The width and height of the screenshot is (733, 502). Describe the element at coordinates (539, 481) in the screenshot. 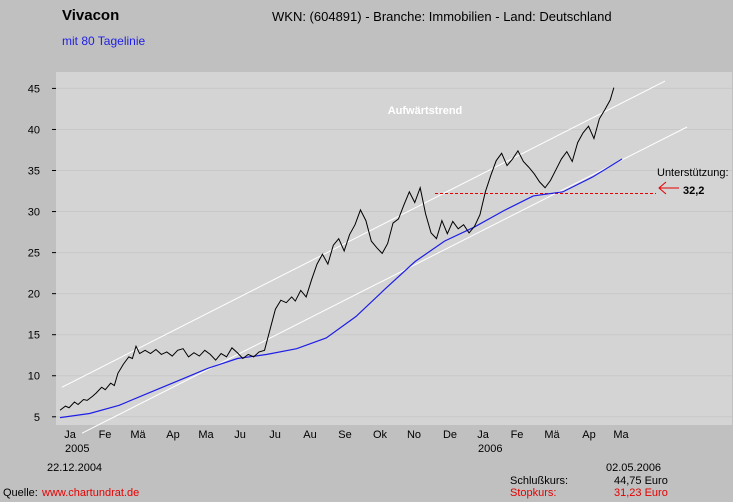

I see `close-price-label: Schlußkurs:` at that location.